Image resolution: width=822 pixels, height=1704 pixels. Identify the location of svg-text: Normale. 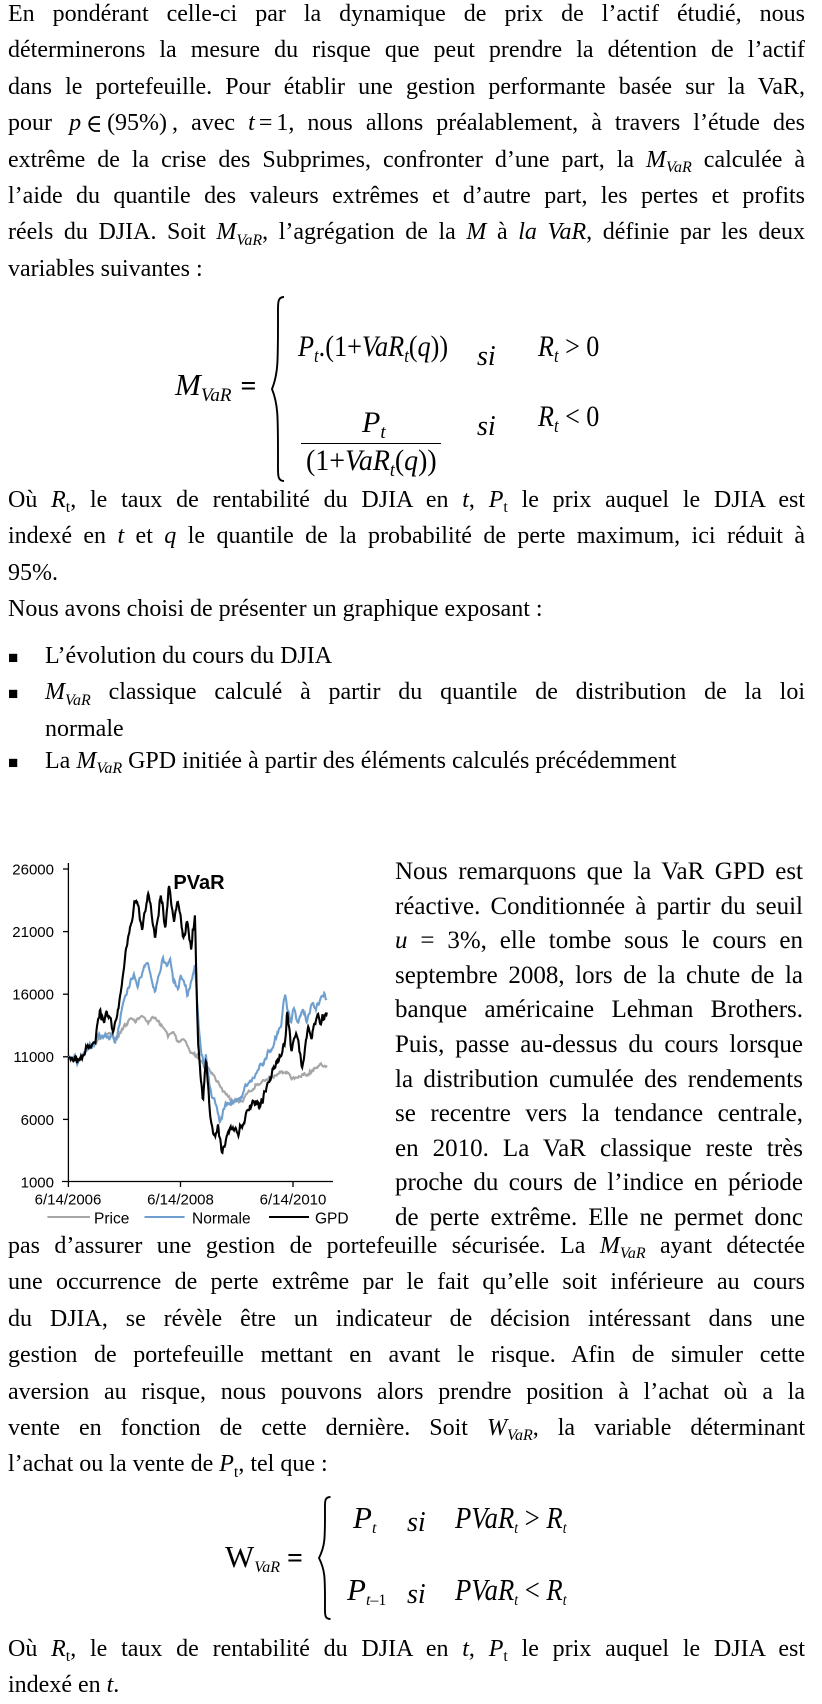
(221, 1219).